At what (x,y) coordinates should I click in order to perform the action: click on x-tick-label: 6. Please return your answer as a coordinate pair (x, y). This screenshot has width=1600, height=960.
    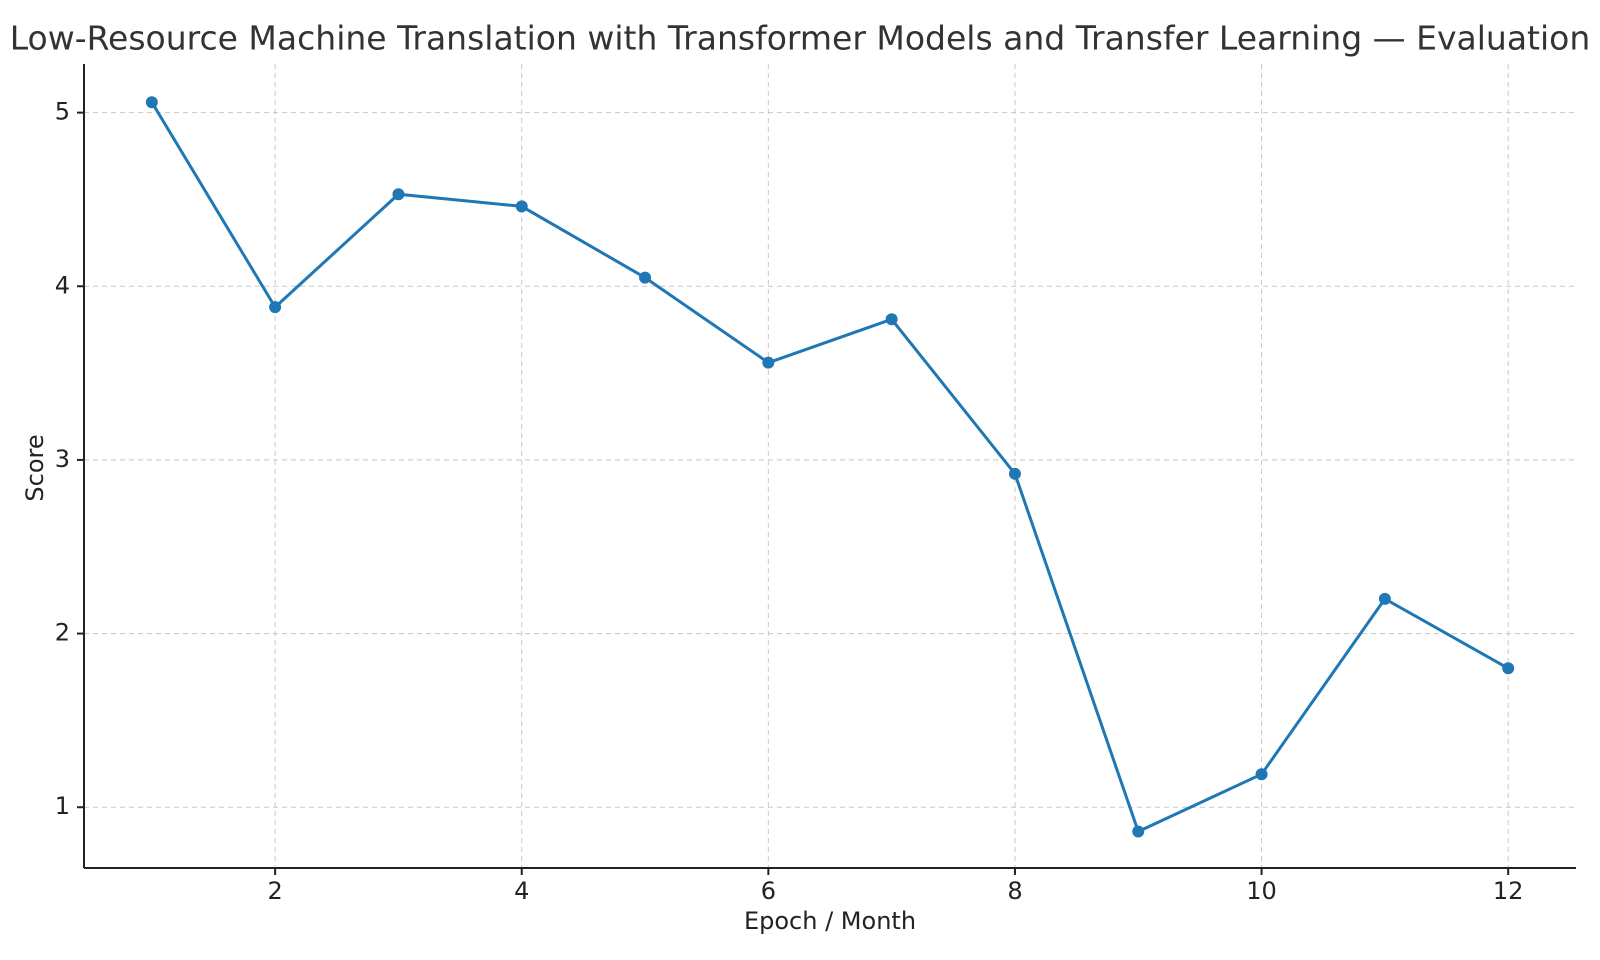
    Looking at the image, I should click on (768, 891).